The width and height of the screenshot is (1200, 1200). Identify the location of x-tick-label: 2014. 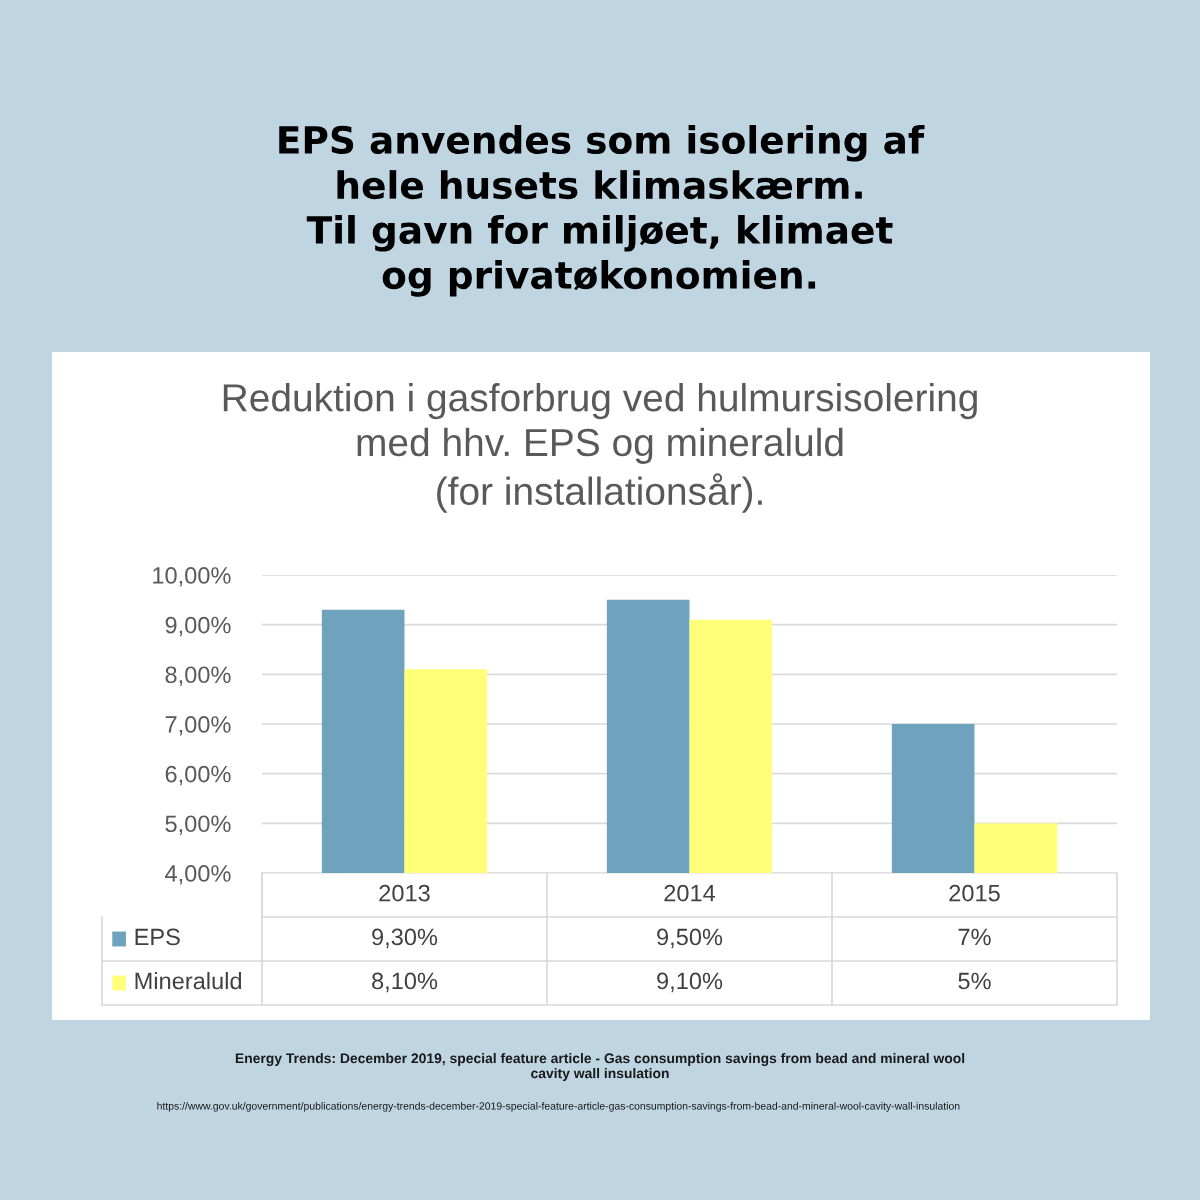
(690, 893).